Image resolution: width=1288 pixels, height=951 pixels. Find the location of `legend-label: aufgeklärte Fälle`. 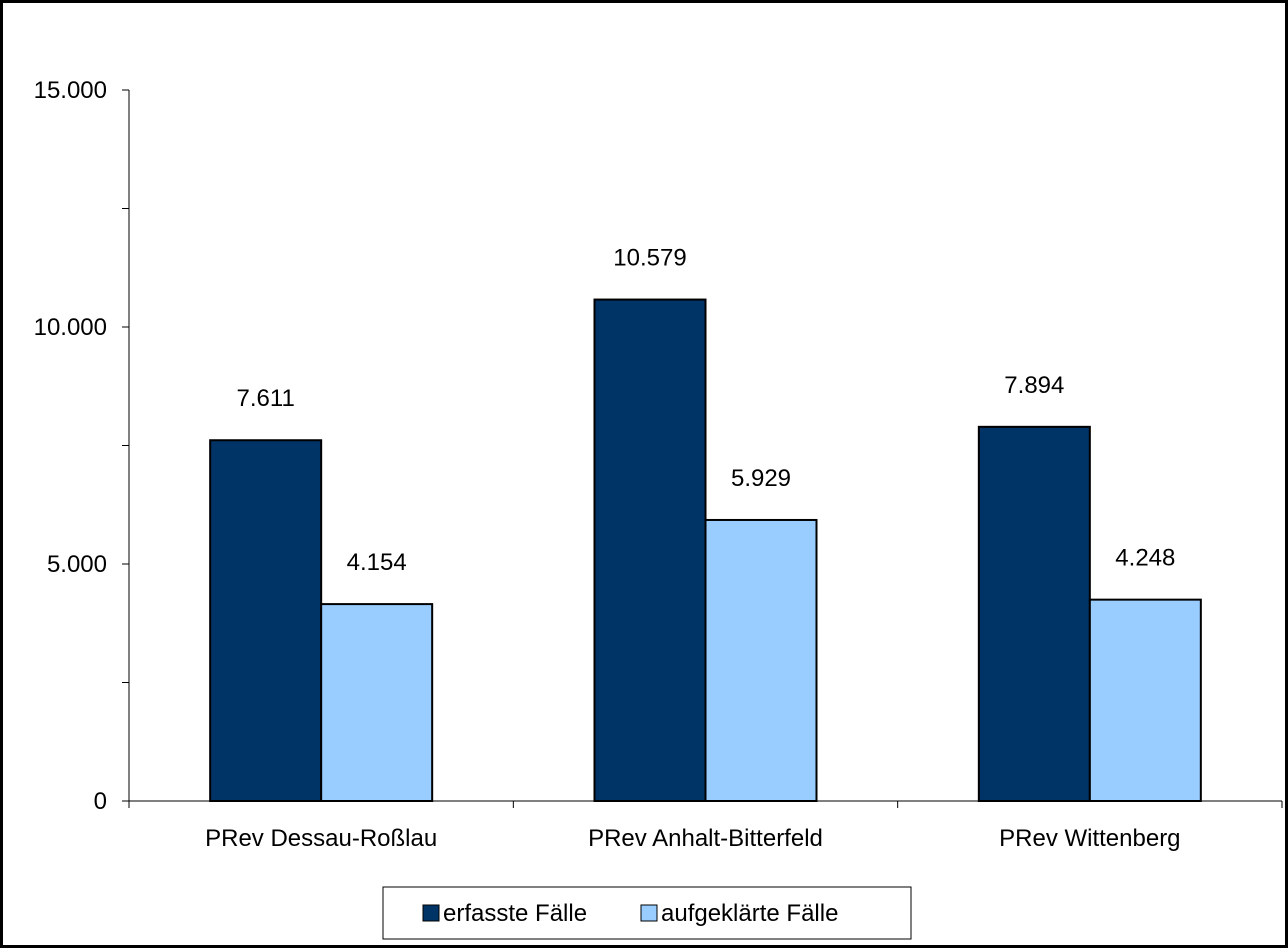

legend-label: aufgeklärte Fälle is located at coordinates (749, 913).